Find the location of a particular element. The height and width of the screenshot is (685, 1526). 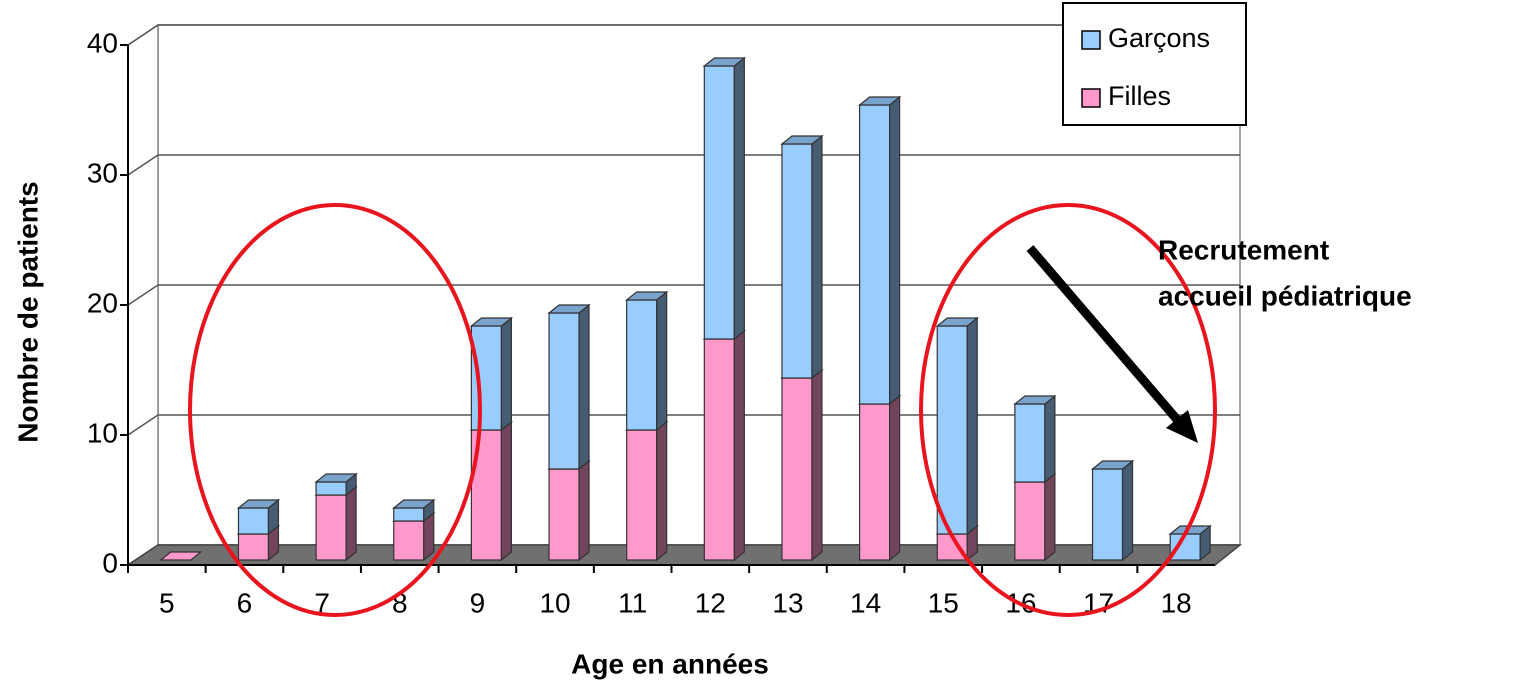

y-tick-label: 0 is located at coordinates (110, 562).